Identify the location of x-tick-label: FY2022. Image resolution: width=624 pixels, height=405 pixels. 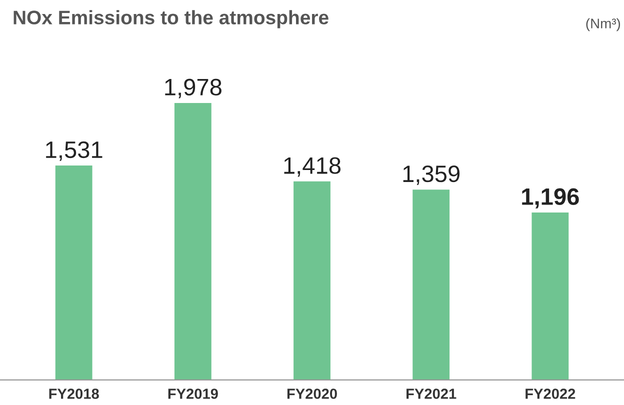
(551, 393).